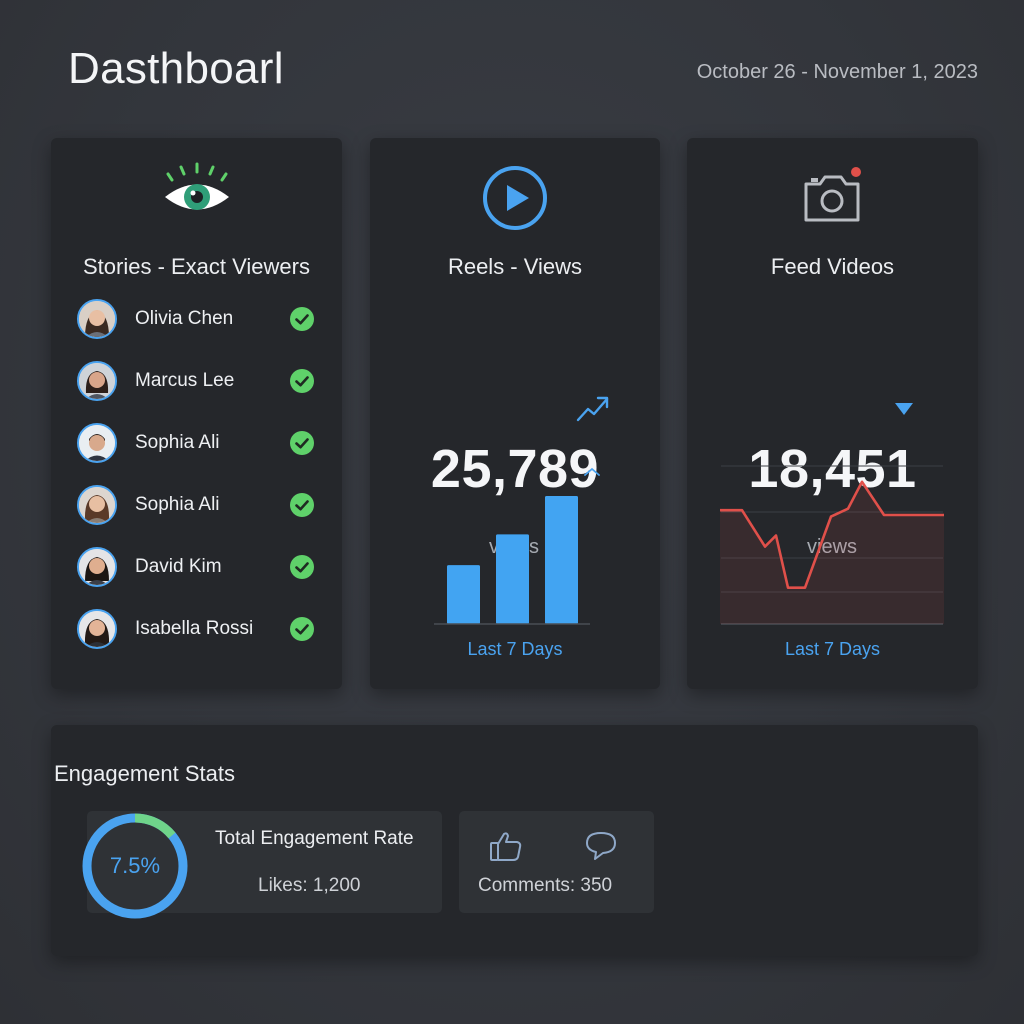 The height and width of the screenshot is (1024, 1024). What do you see at coordinates (592, 471) in the screenshot?
I see `chevron-up-icon` at bounding box center [592, 471].